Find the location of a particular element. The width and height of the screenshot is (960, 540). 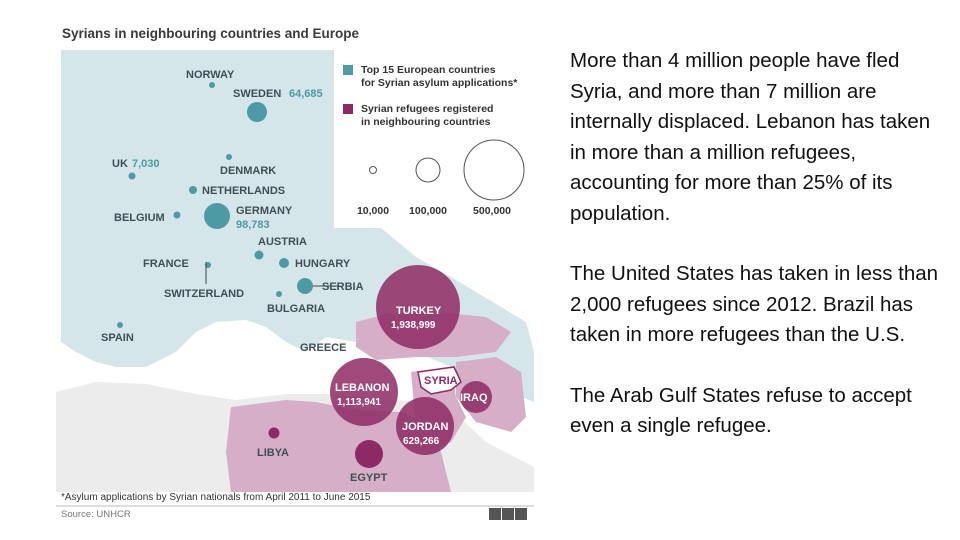

denmark-label: DENMARK is located at coordinates (248, 171).